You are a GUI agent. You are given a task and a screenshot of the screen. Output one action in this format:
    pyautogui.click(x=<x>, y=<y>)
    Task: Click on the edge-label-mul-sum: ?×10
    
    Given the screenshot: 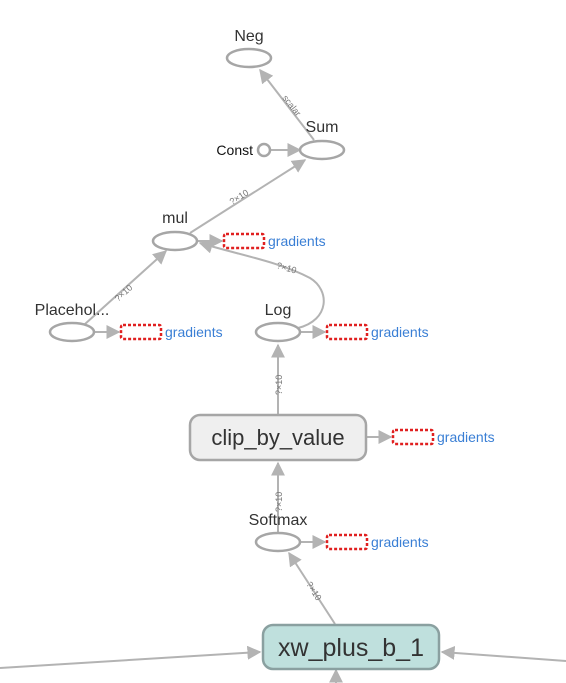 What is the action you would take?
    pyautogui.click(x=239, y=196)
    